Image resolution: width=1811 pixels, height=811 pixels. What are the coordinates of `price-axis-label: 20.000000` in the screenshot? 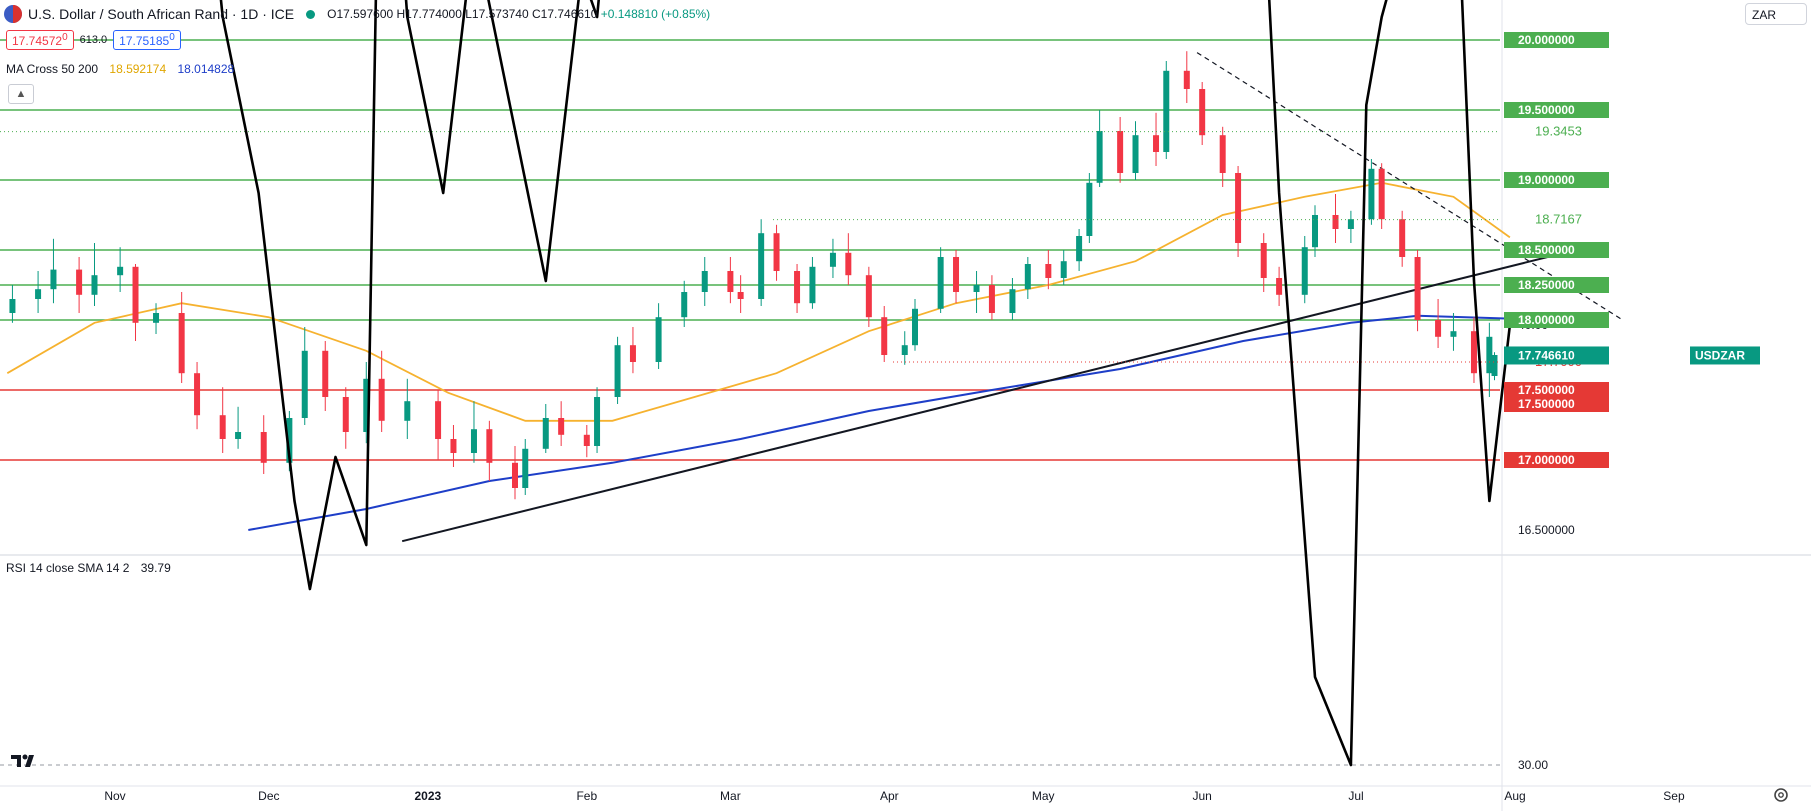 It's located at (1546, 40).